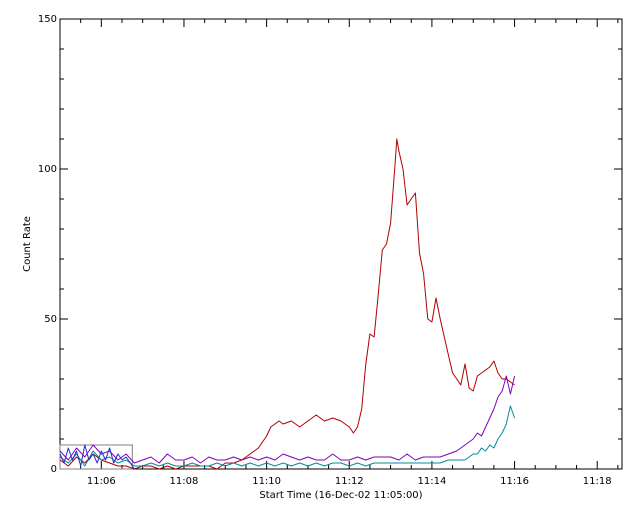 This screenshot has height=512, width=640. Describe the element at coordinates (54, 469) in the screenshot. I see `y-tick-label: 0` at that location.